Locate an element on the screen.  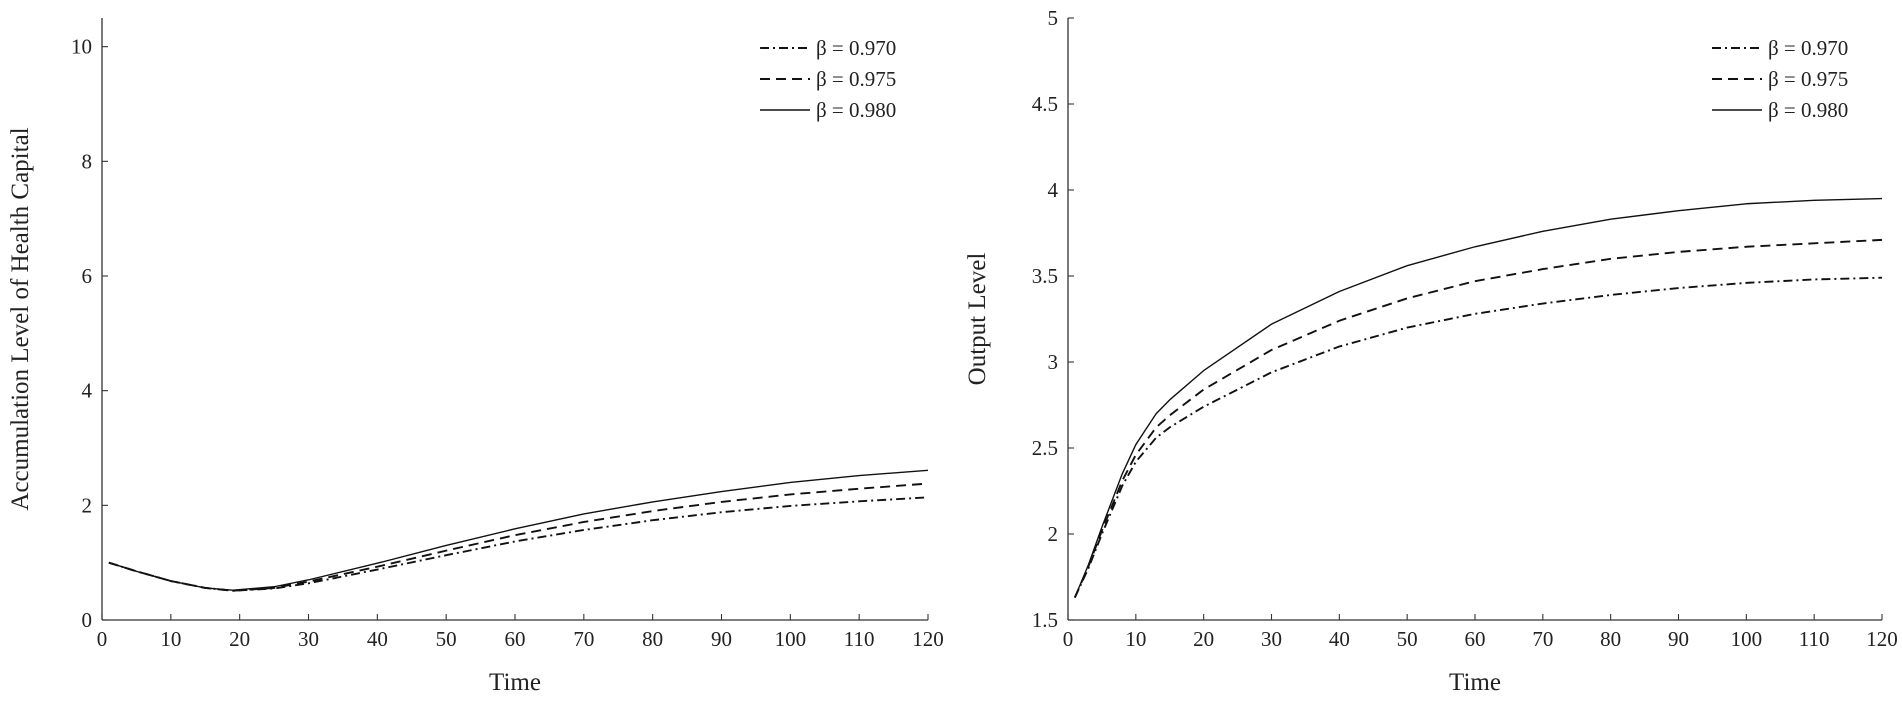
y-tick-label: 5 is located at coordinates (1053, 18).